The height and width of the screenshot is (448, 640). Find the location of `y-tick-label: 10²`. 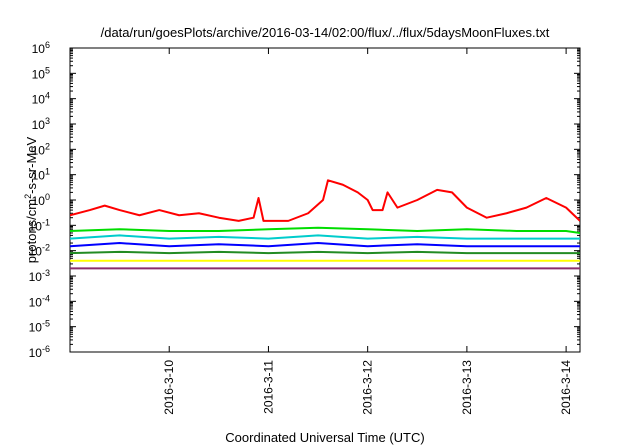

y-tick-label: 10² is located at coordinates (41, 149).